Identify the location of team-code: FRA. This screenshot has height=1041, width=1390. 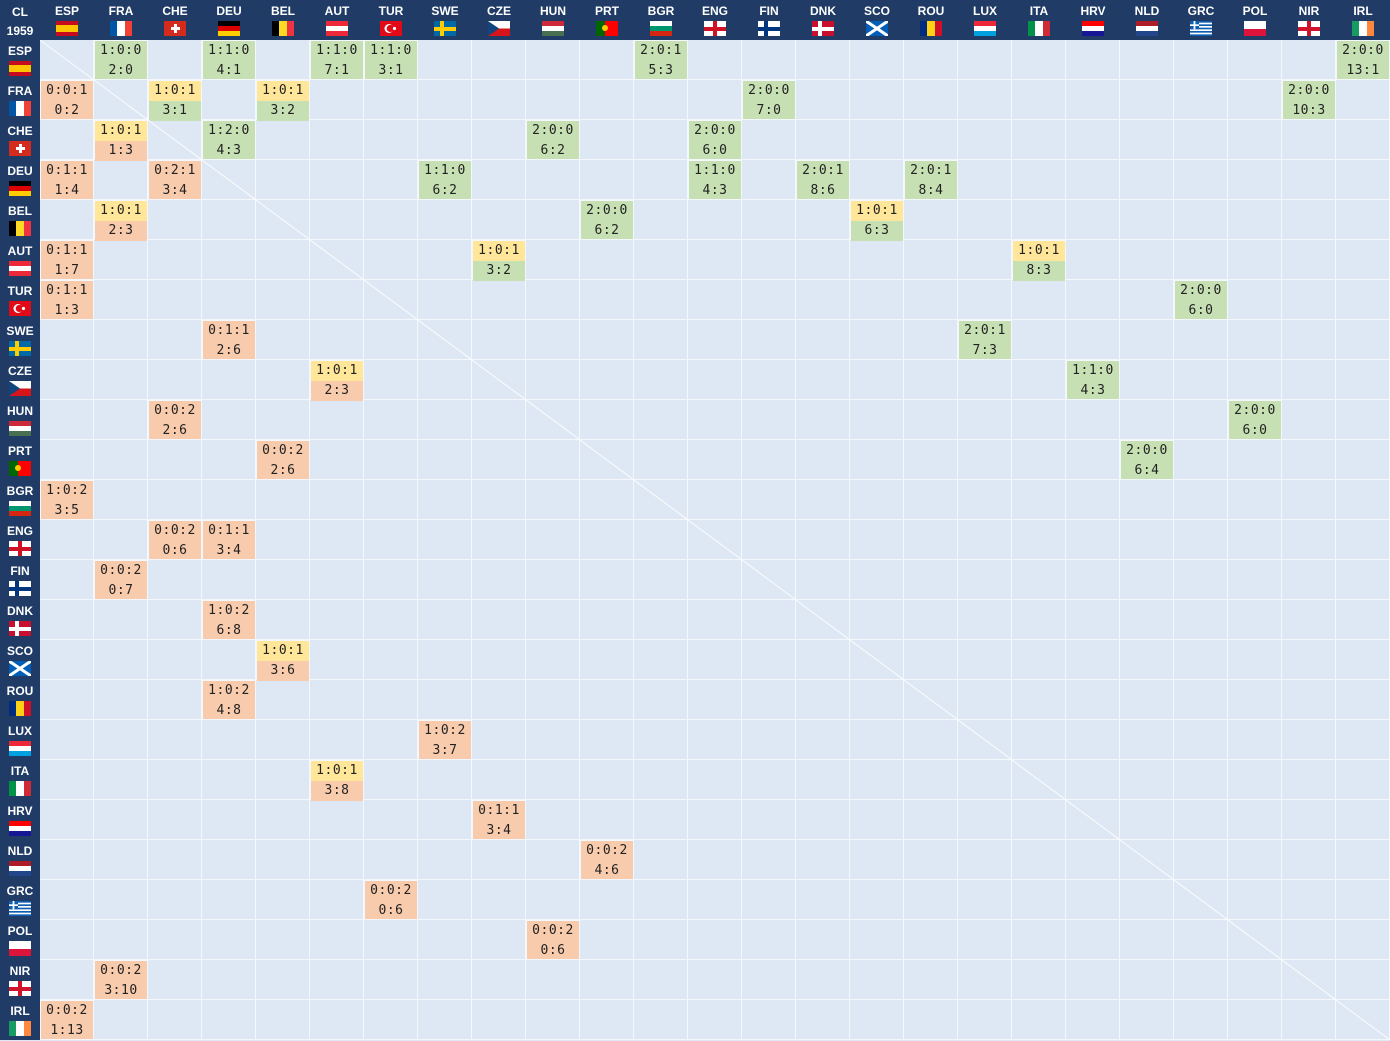
(20, 91).